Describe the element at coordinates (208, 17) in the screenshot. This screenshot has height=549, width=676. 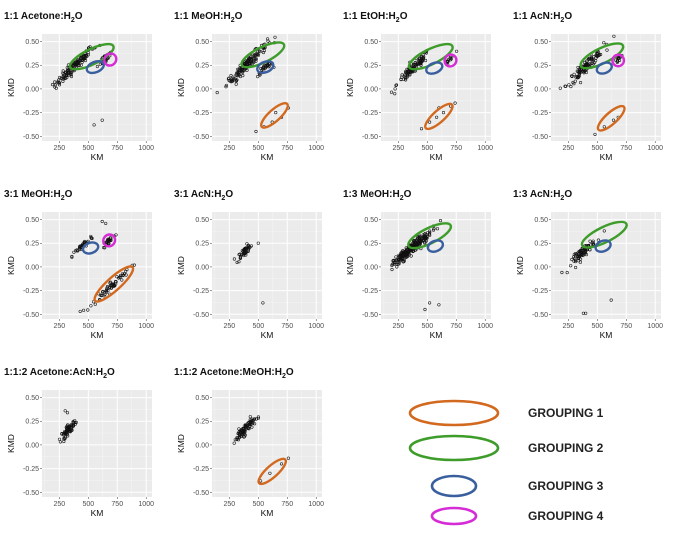
I see `panel-title: 1:1 MeOH:H2O` at that location.